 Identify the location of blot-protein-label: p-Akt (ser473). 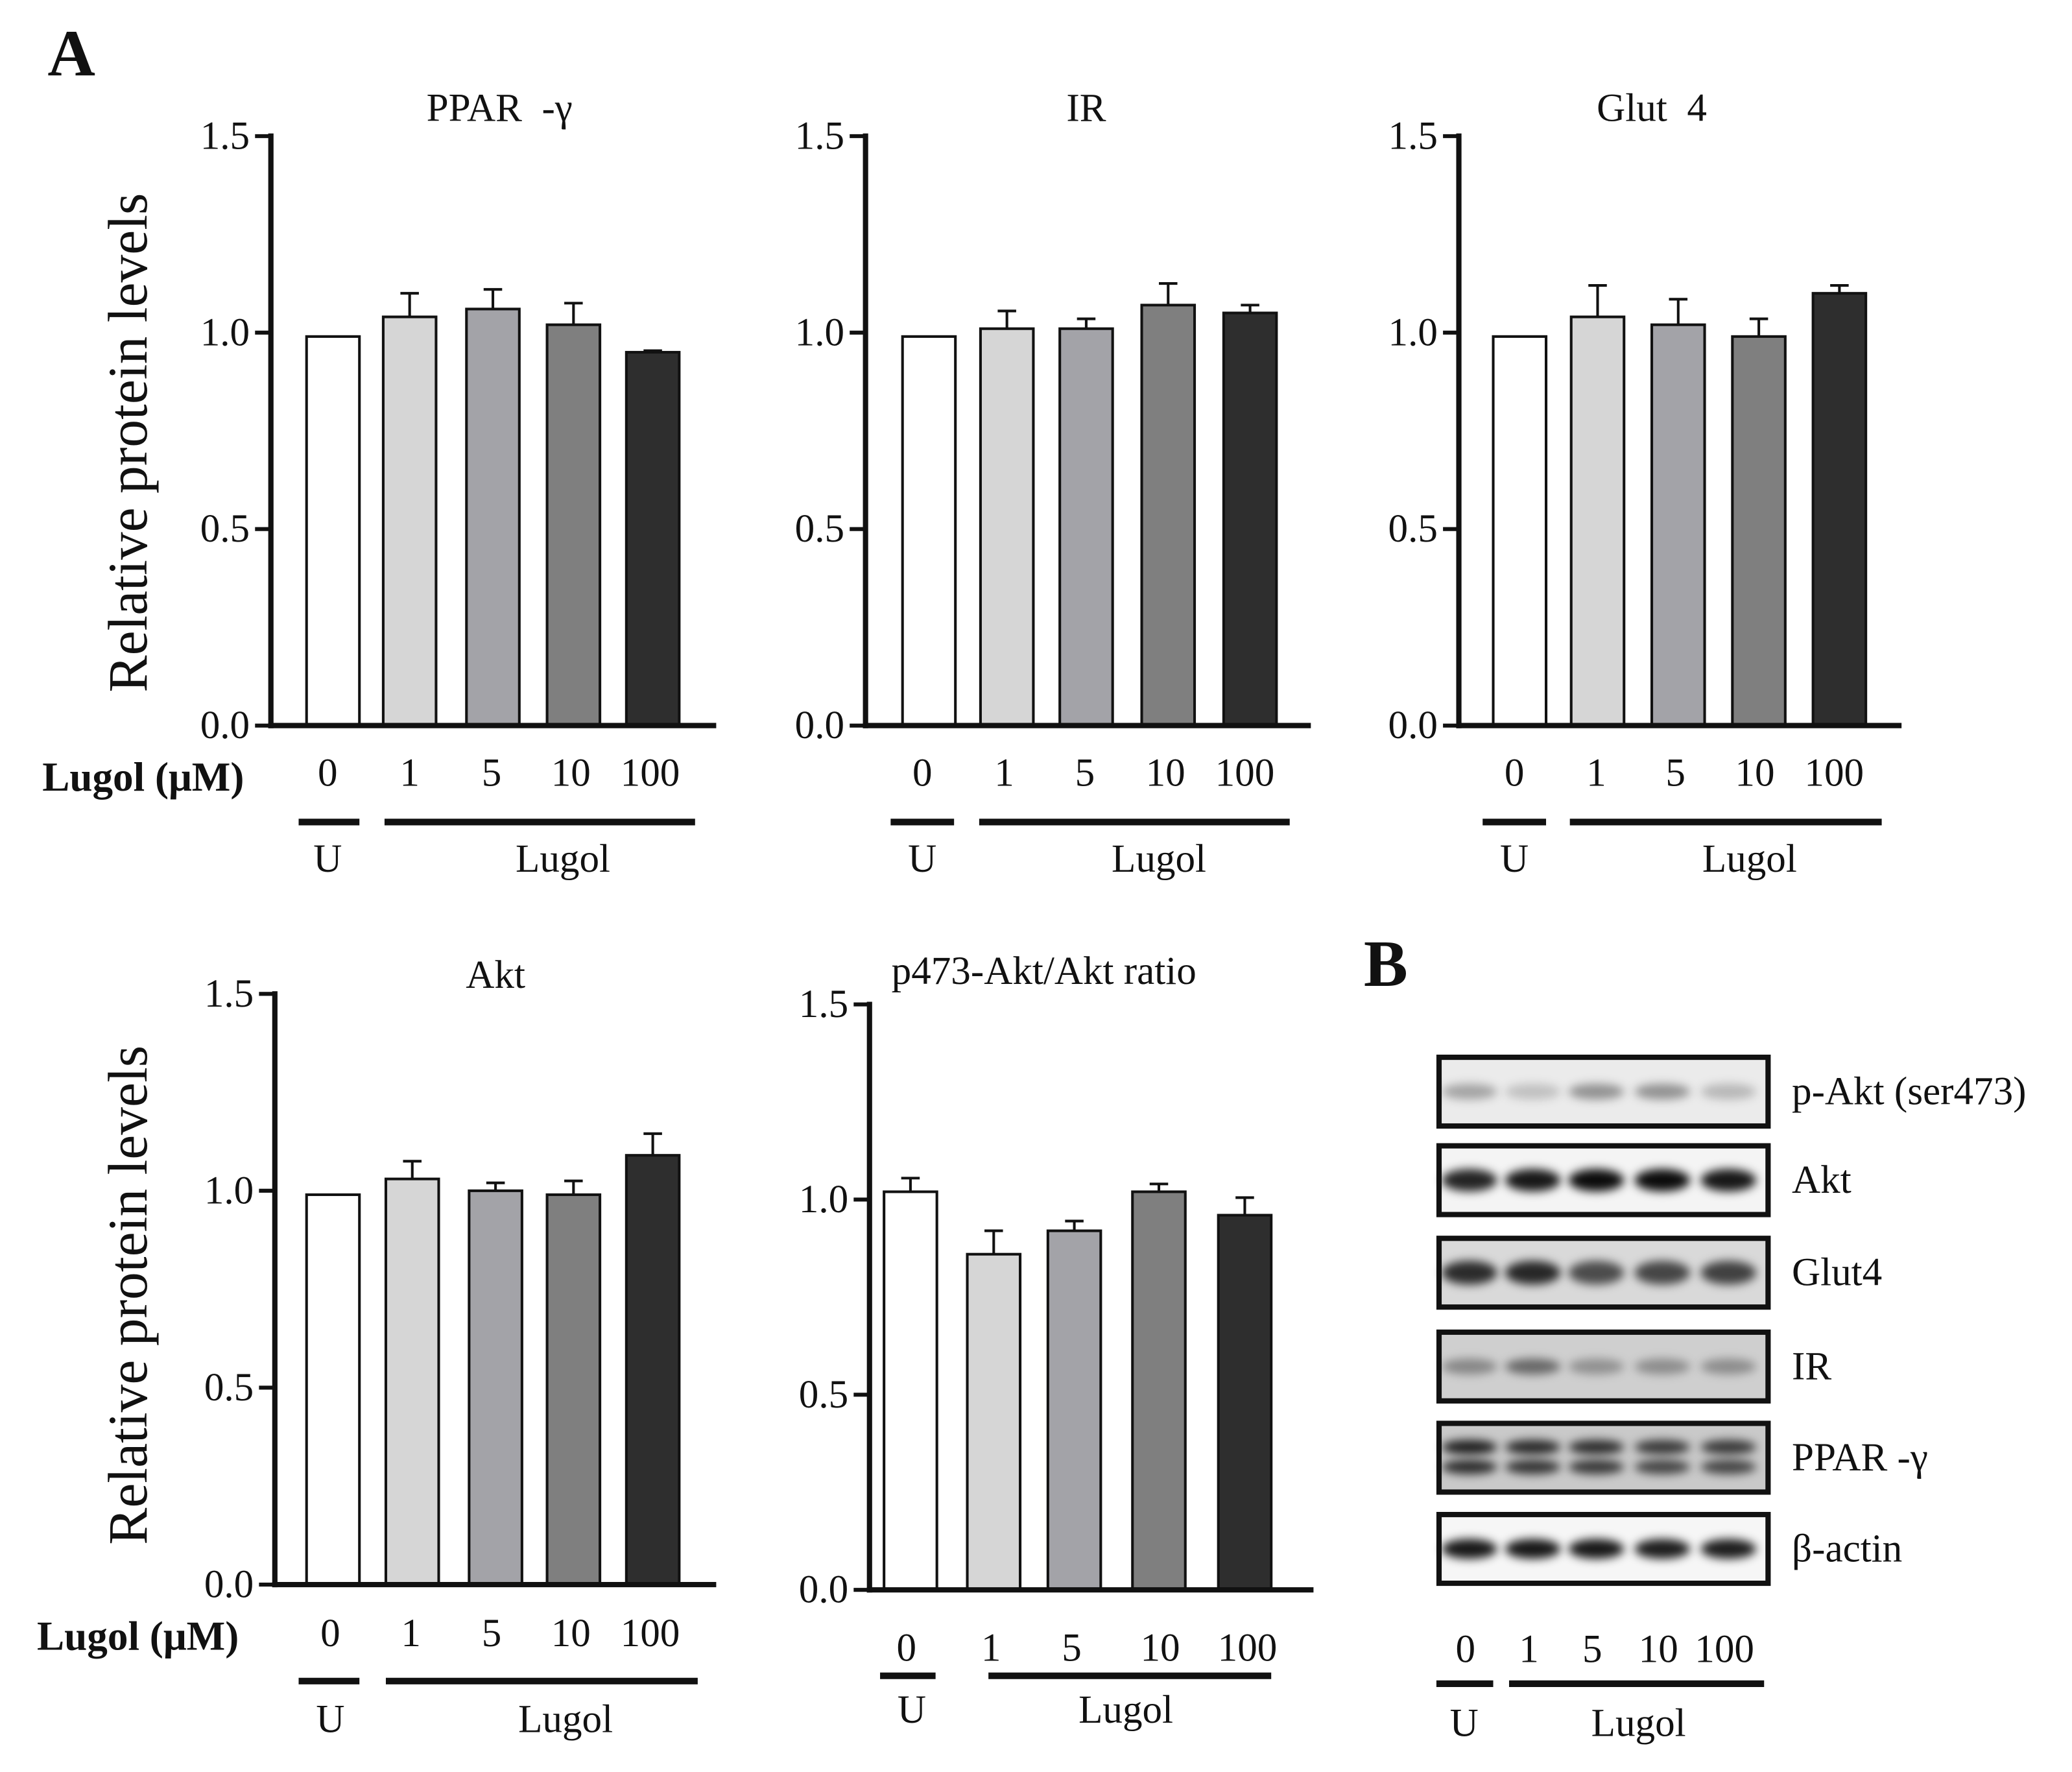
(1909, 1092).